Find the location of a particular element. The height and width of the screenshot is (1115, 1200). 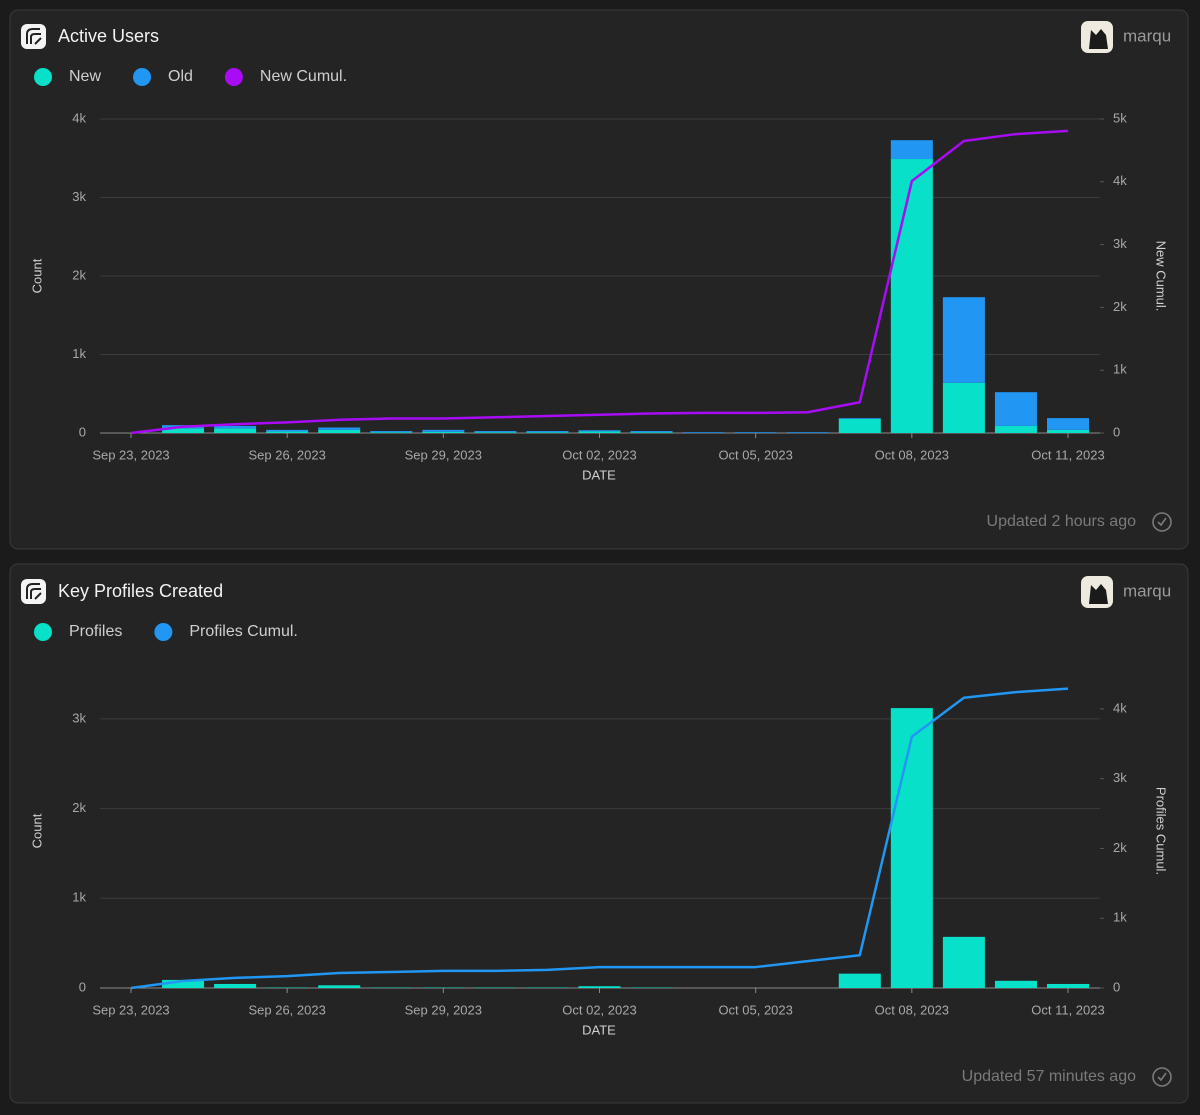

legend-label: New is located at coordinates (85, 76).